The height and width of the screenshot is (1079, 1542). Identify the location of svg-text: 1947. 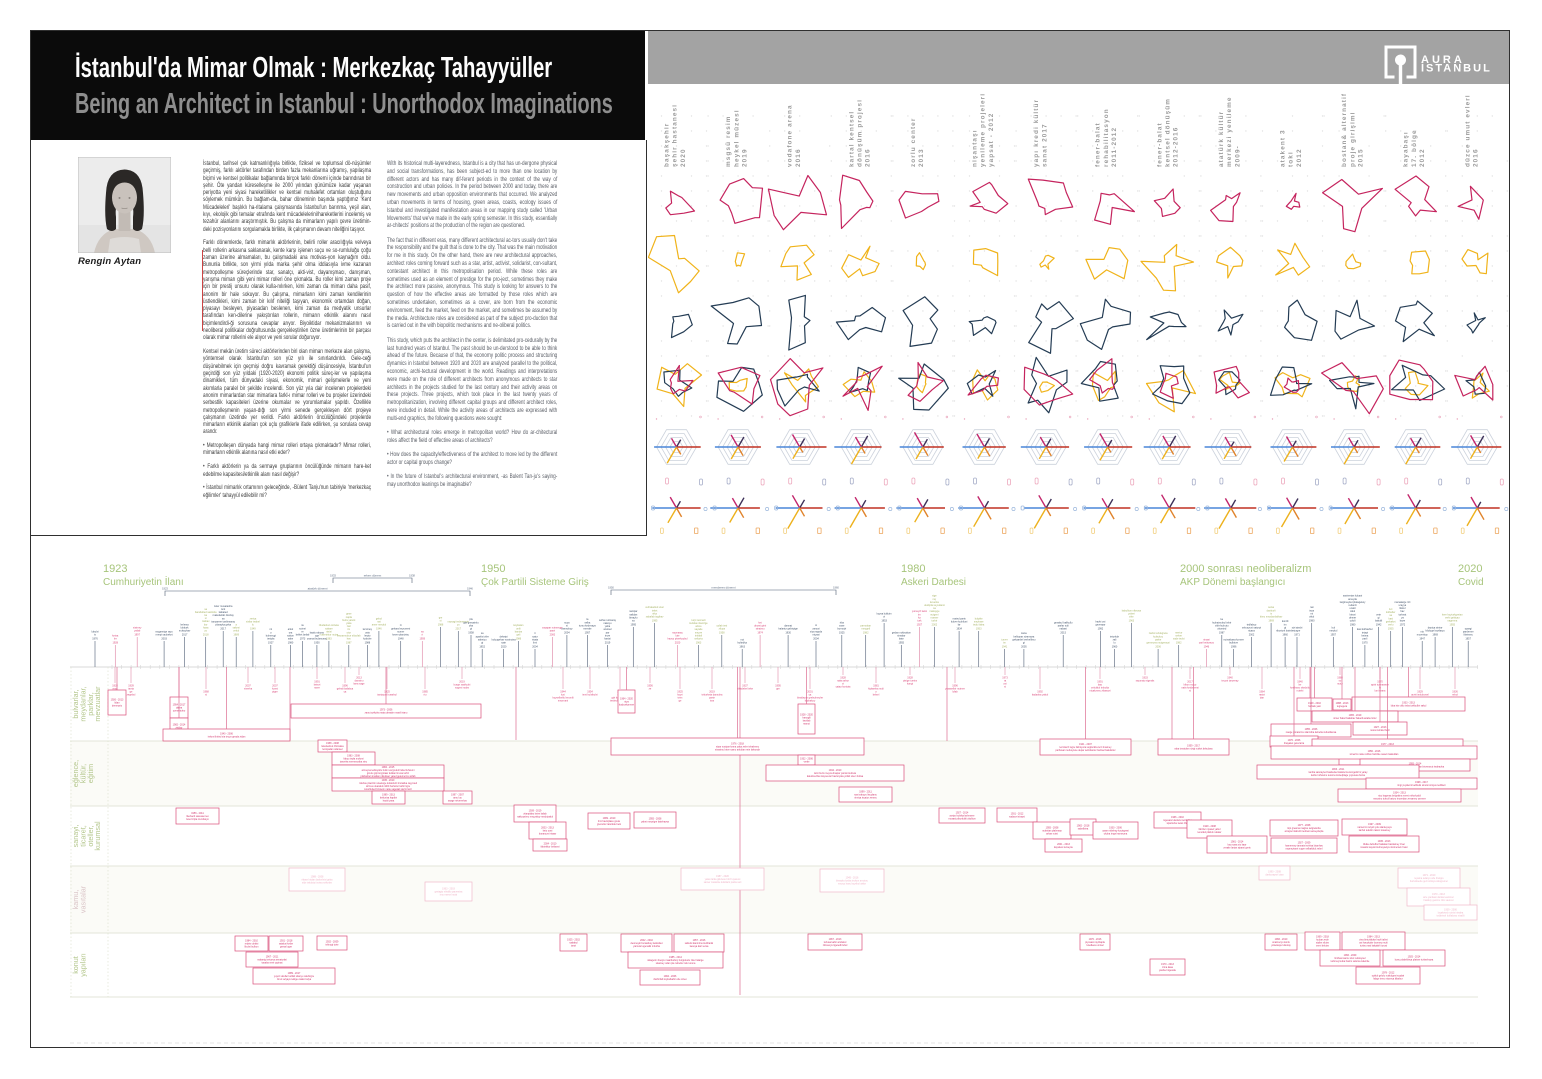
(1422, 639).